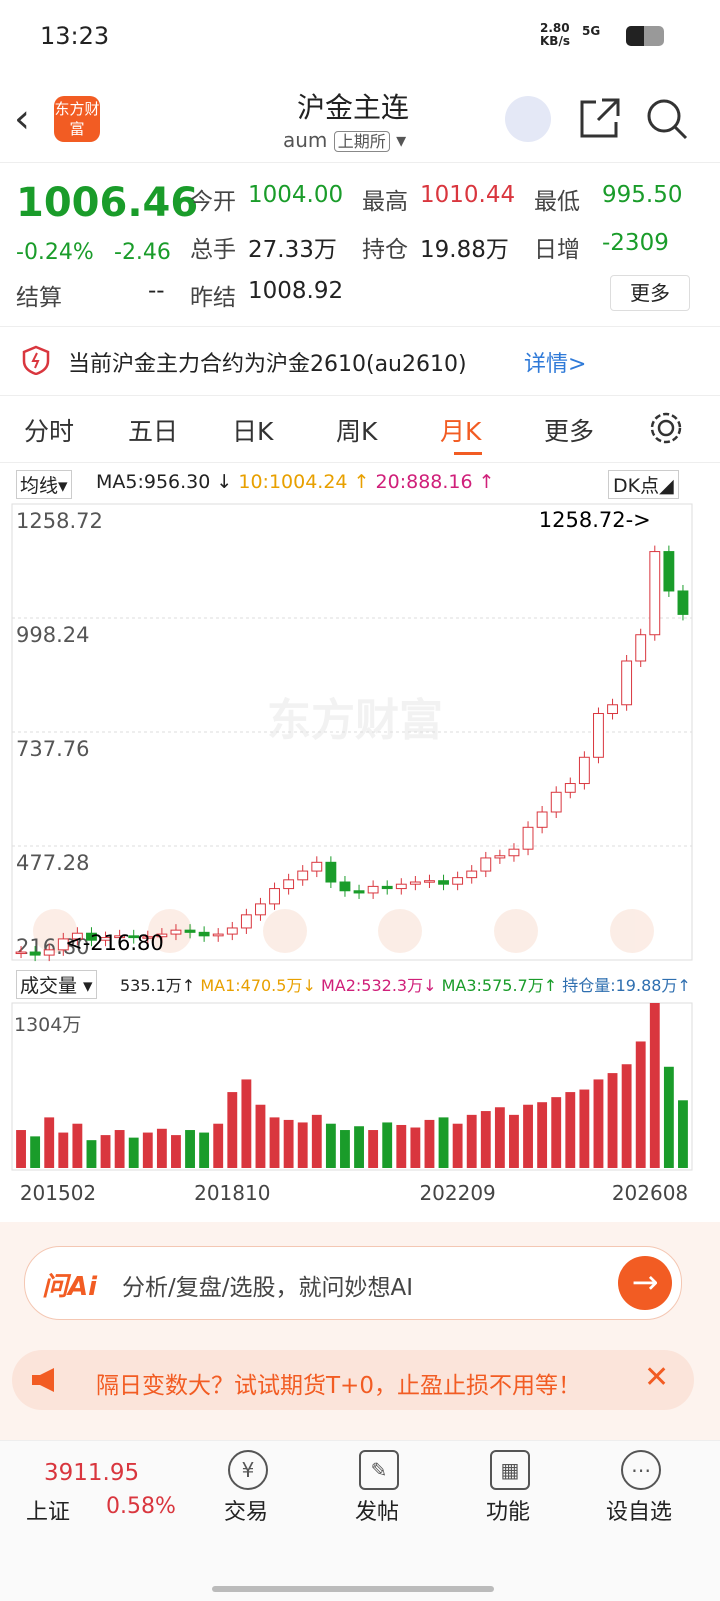  What do you see at coordinates (153, 431) in the screenshot?
I see `tab: 五日` at bounding box center [153, 431].